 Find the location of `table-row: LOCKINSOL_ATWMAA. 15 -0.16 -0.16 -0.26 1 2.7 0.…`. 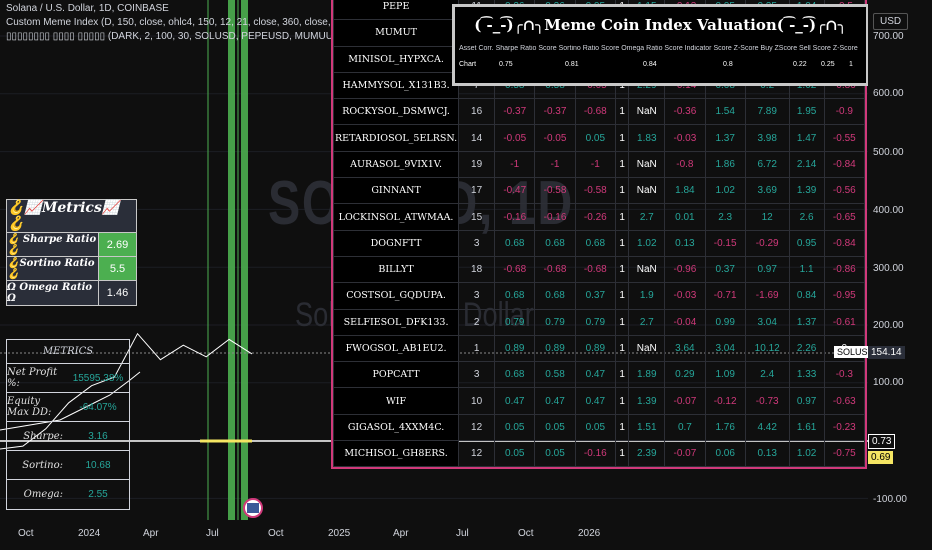

table-row: LOCKINSOL_ATWMAA. 15 -0.16 -0.16 -0.26 1 2.7 0.… is located at coordinates (599, 217).